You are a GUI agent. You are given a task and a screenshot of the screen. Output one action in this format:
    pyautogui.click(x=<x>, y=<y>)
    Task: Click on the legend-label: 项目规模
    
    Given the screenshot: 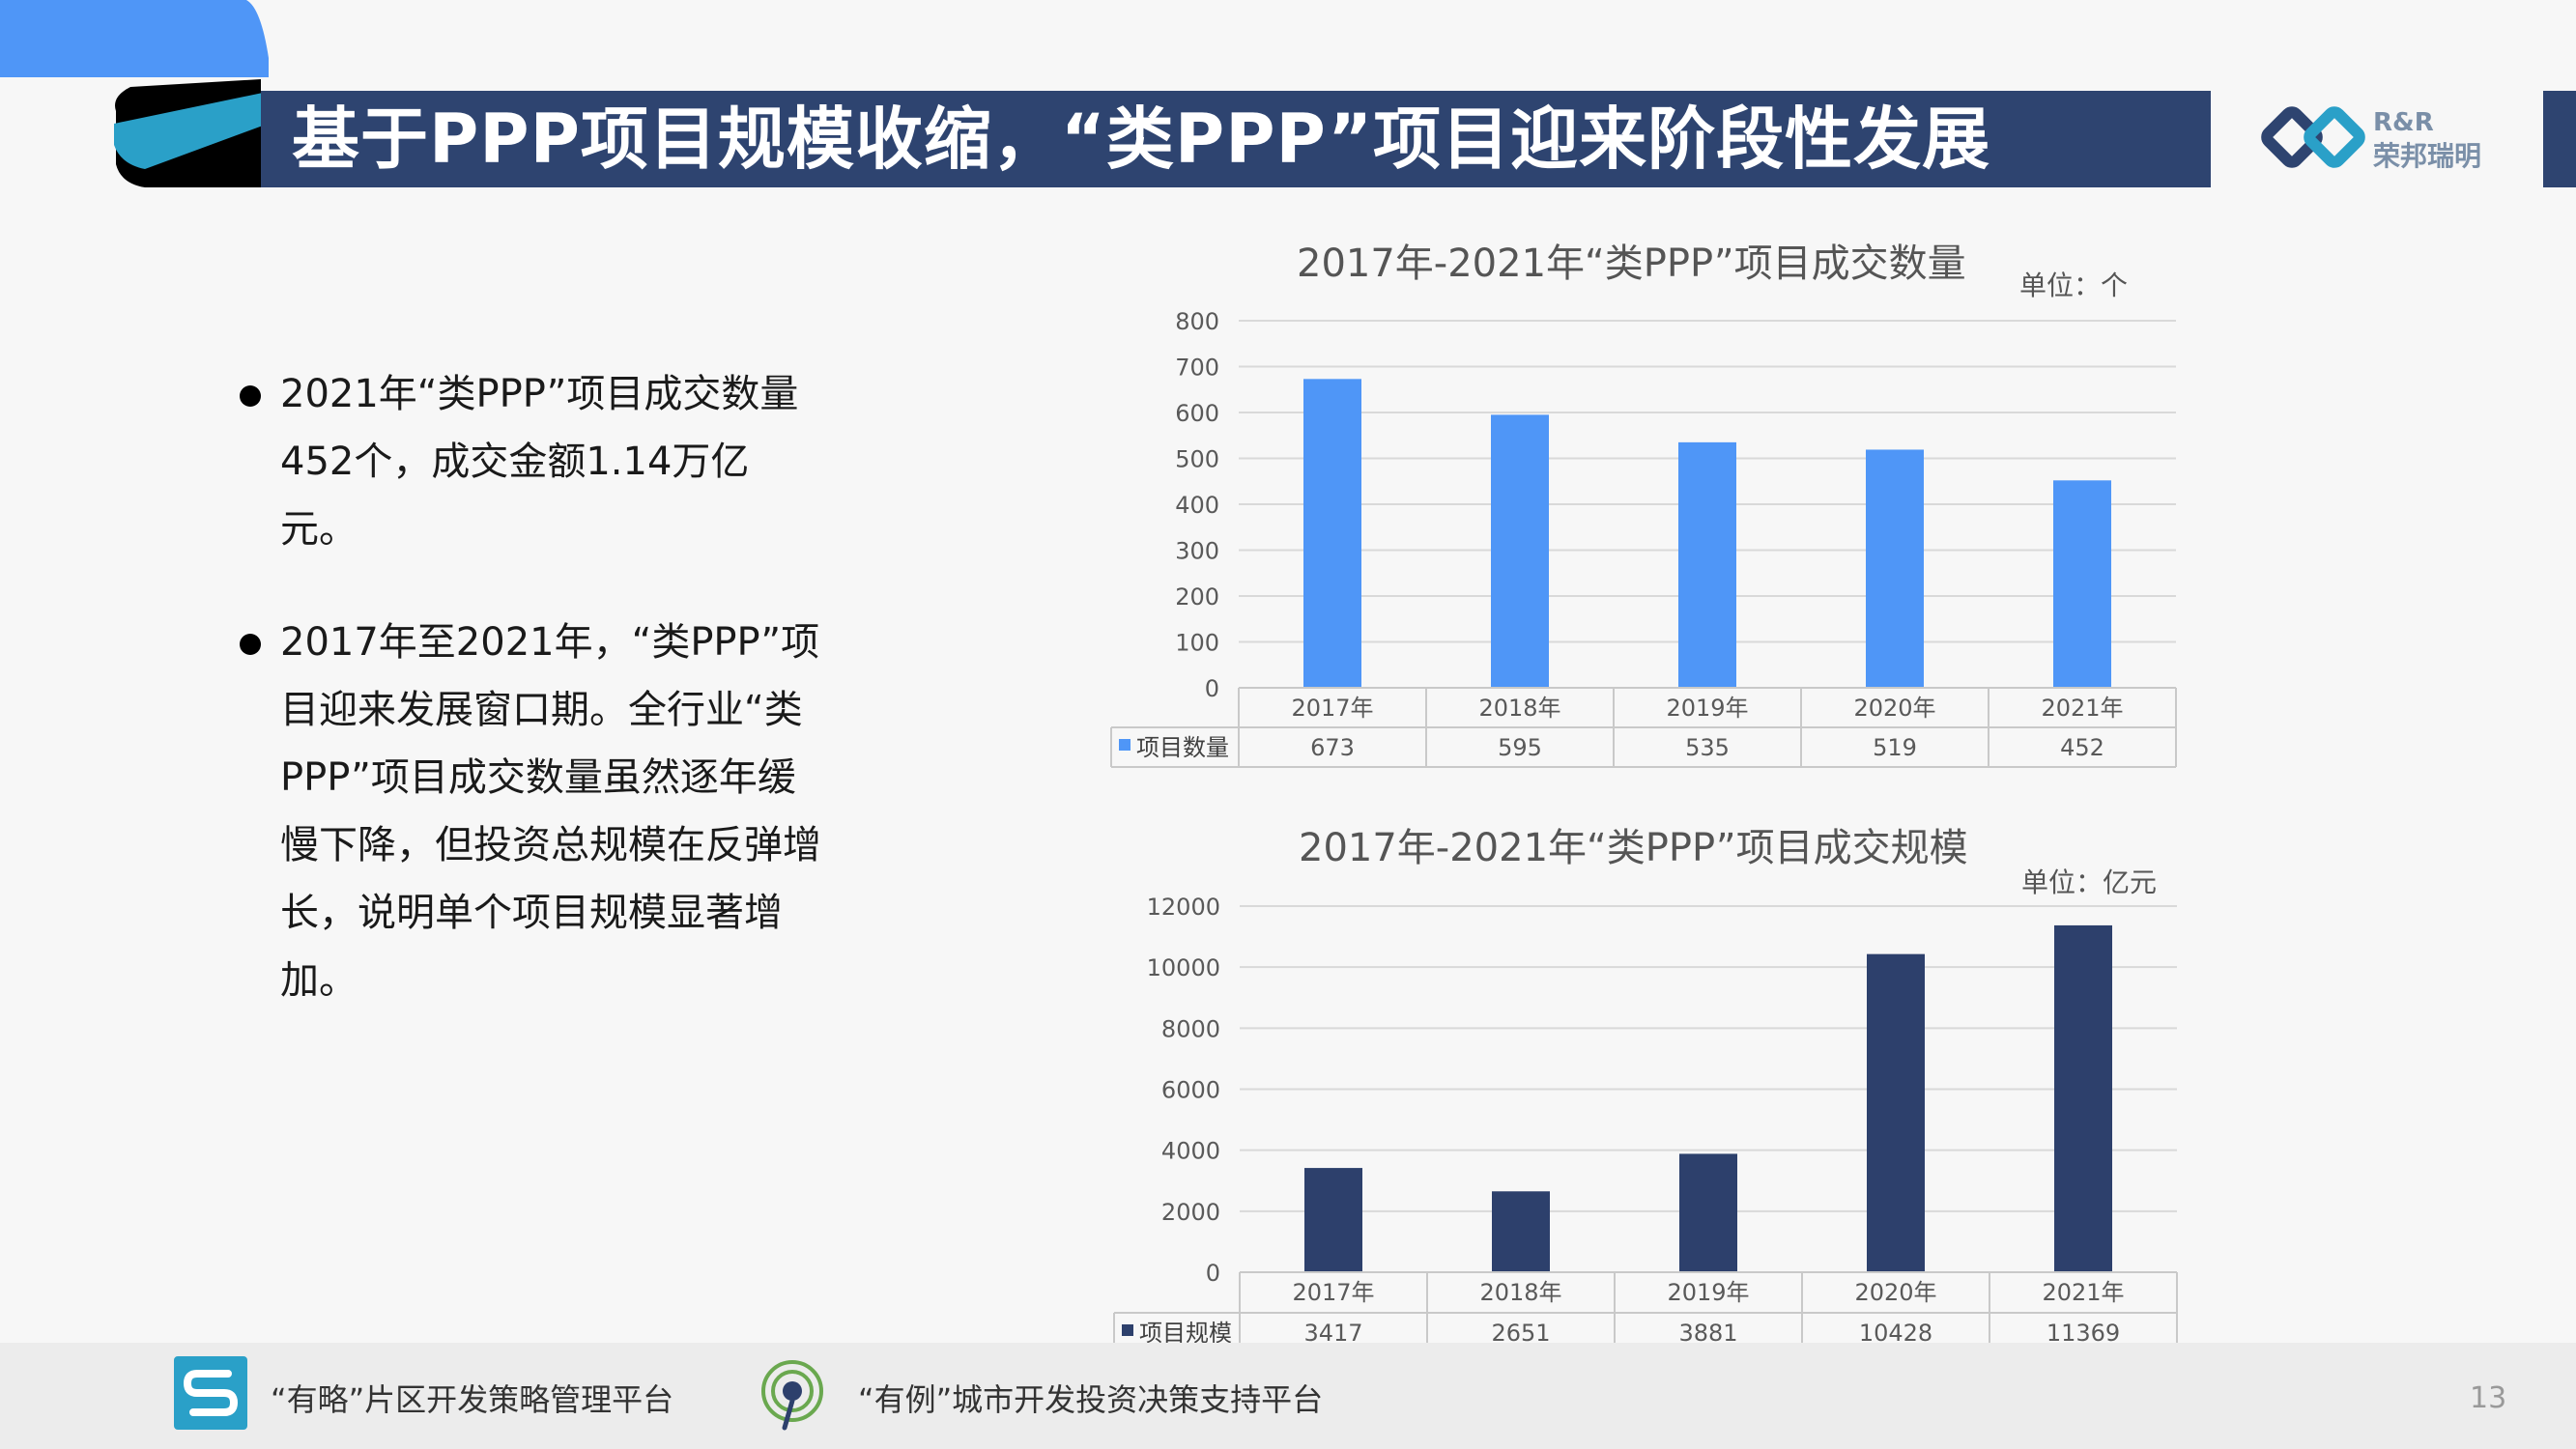 What is the action you would take?
    pyautogui.click(x=1186, y=1333)
    